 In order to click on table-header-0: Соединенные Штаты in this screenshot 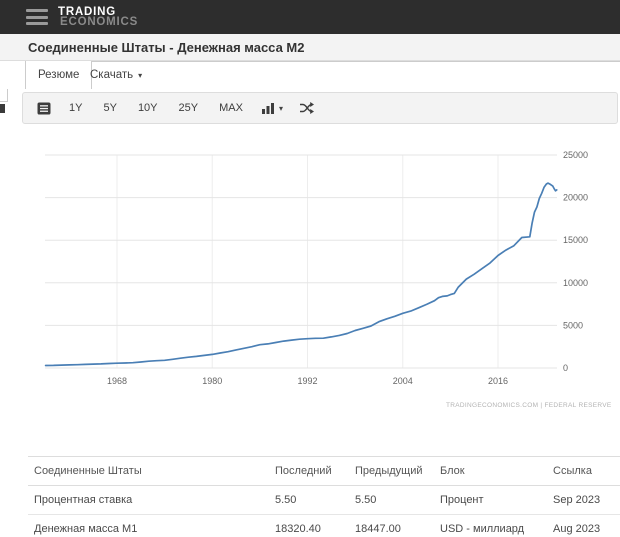, I will do `click(148, 471)`.